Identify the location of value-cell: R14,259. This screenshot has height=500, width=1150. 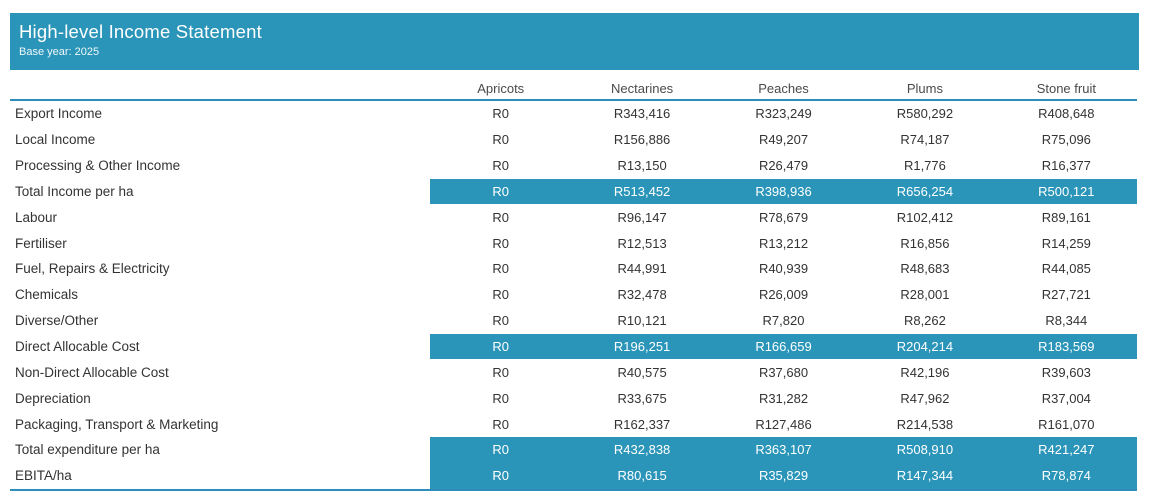
(1066, 243).